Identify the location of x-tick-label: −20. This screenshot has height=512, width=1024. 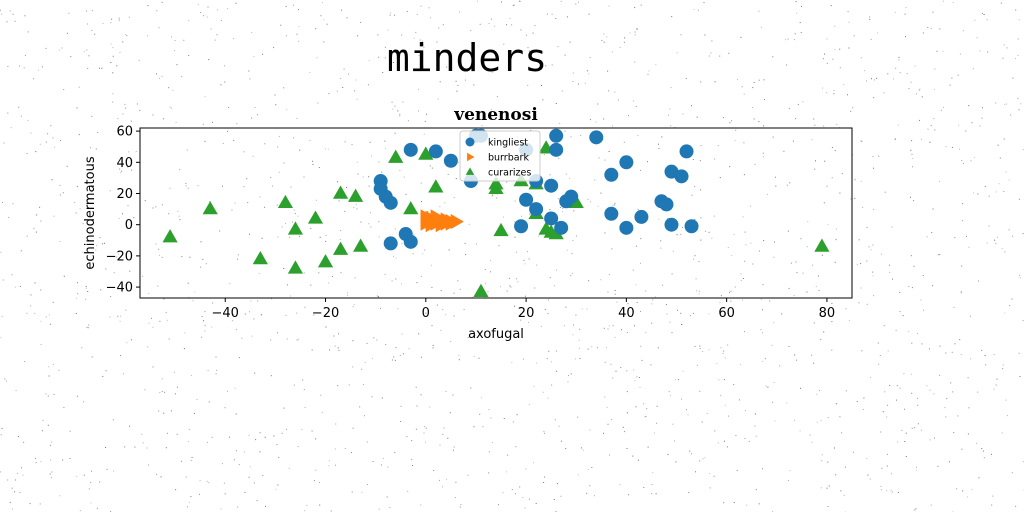
(325, 313).